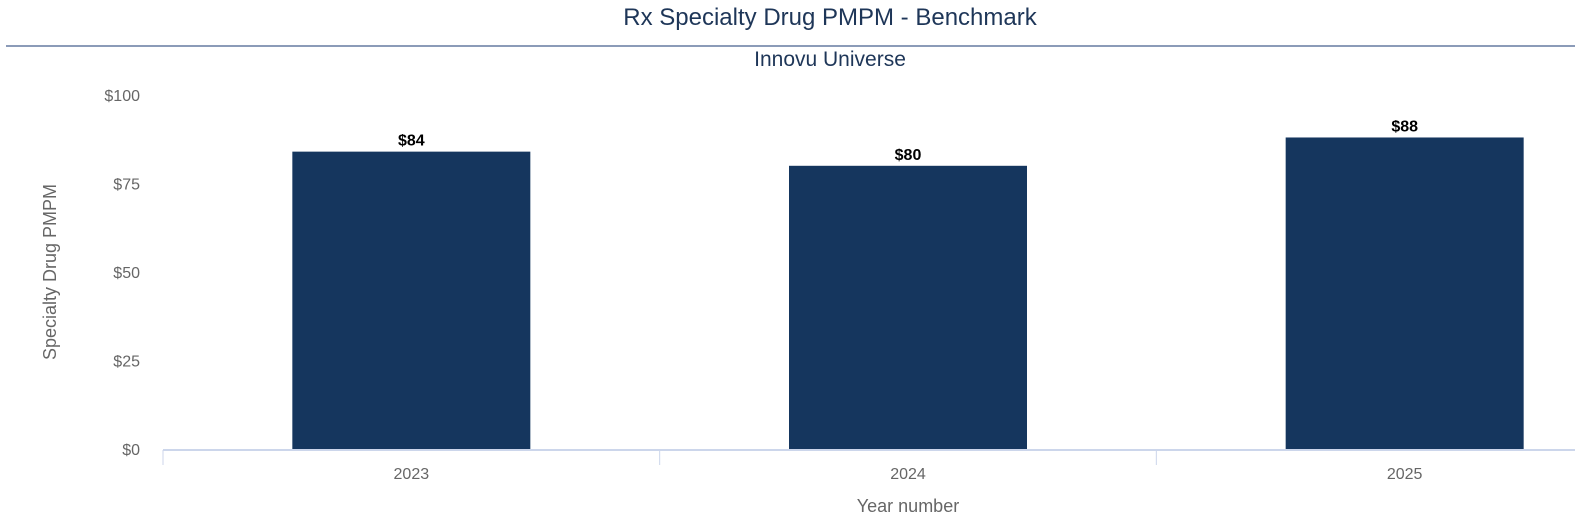 The height and width of the screenshot is (526, 1575). I want to click on x-axis: 2023 2024 2025, so click(868, 466).